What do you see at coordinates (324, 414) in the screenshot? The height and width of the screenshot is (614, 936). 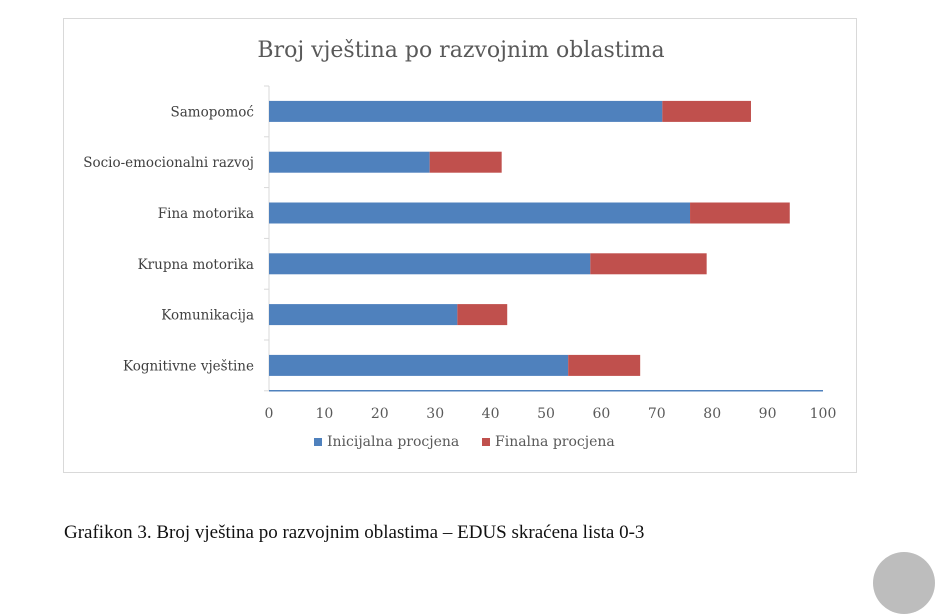 I see `x-tick-label: 10` at bounding box center [324, 414].